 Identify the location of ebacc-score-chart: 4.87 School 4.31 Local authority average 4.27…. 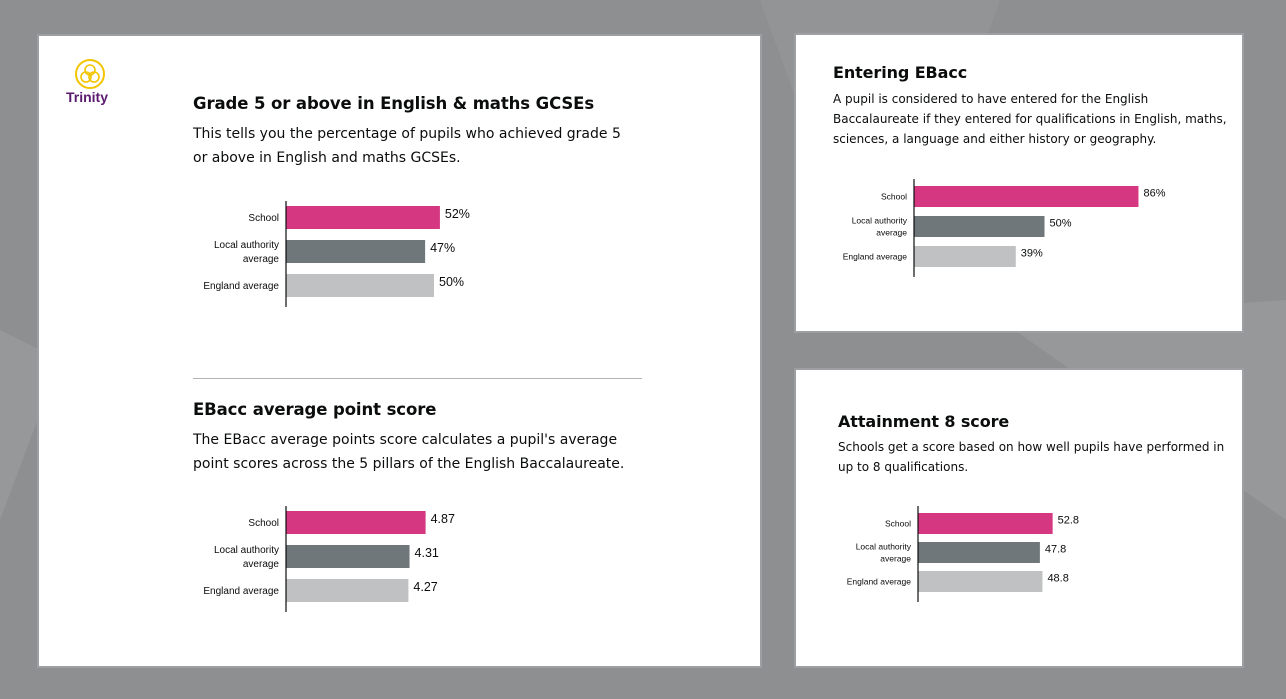
(329, 559).